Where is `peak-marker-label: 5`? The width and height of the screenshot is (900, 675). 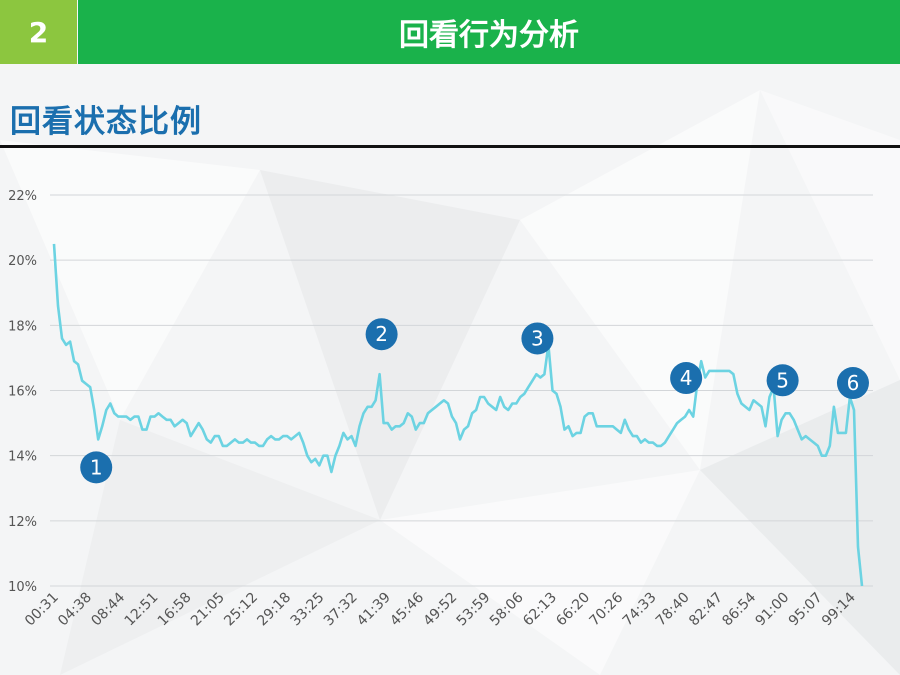
peak-marker-label: 5 is located at coordinates (782, 380).